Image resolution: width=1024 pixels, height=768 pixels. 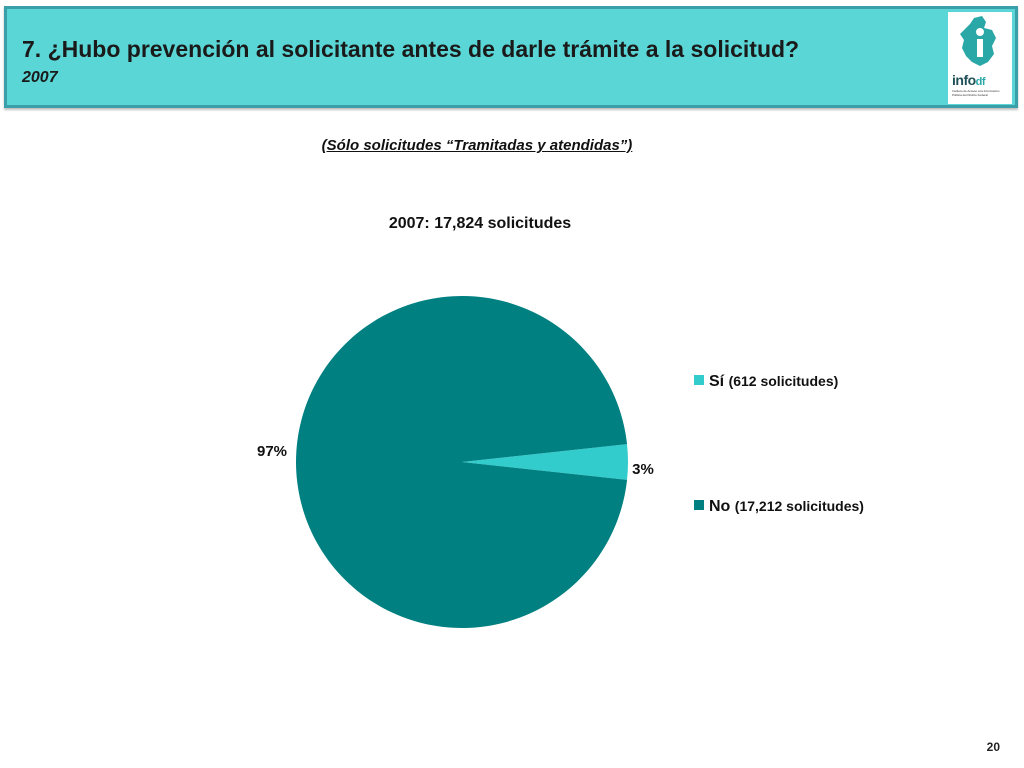 I want to click on page-number: 20, so click(x=993, y=747).